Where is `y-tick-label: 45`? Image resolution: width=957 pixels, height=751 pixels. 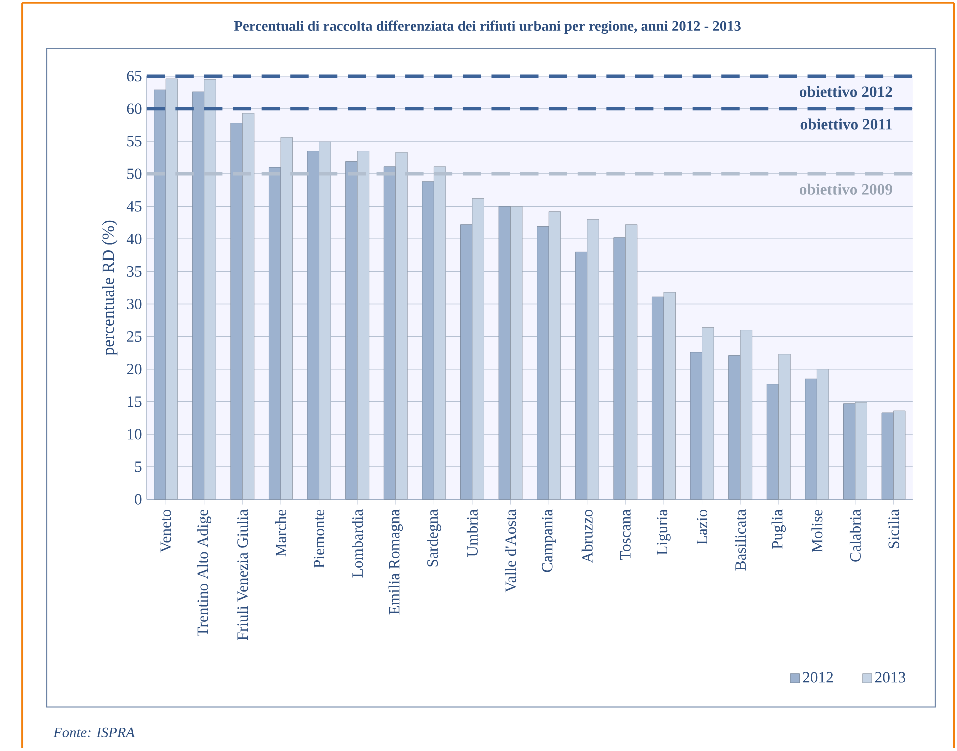 y-tick-label: 45 is located at coordinates (134, 206).